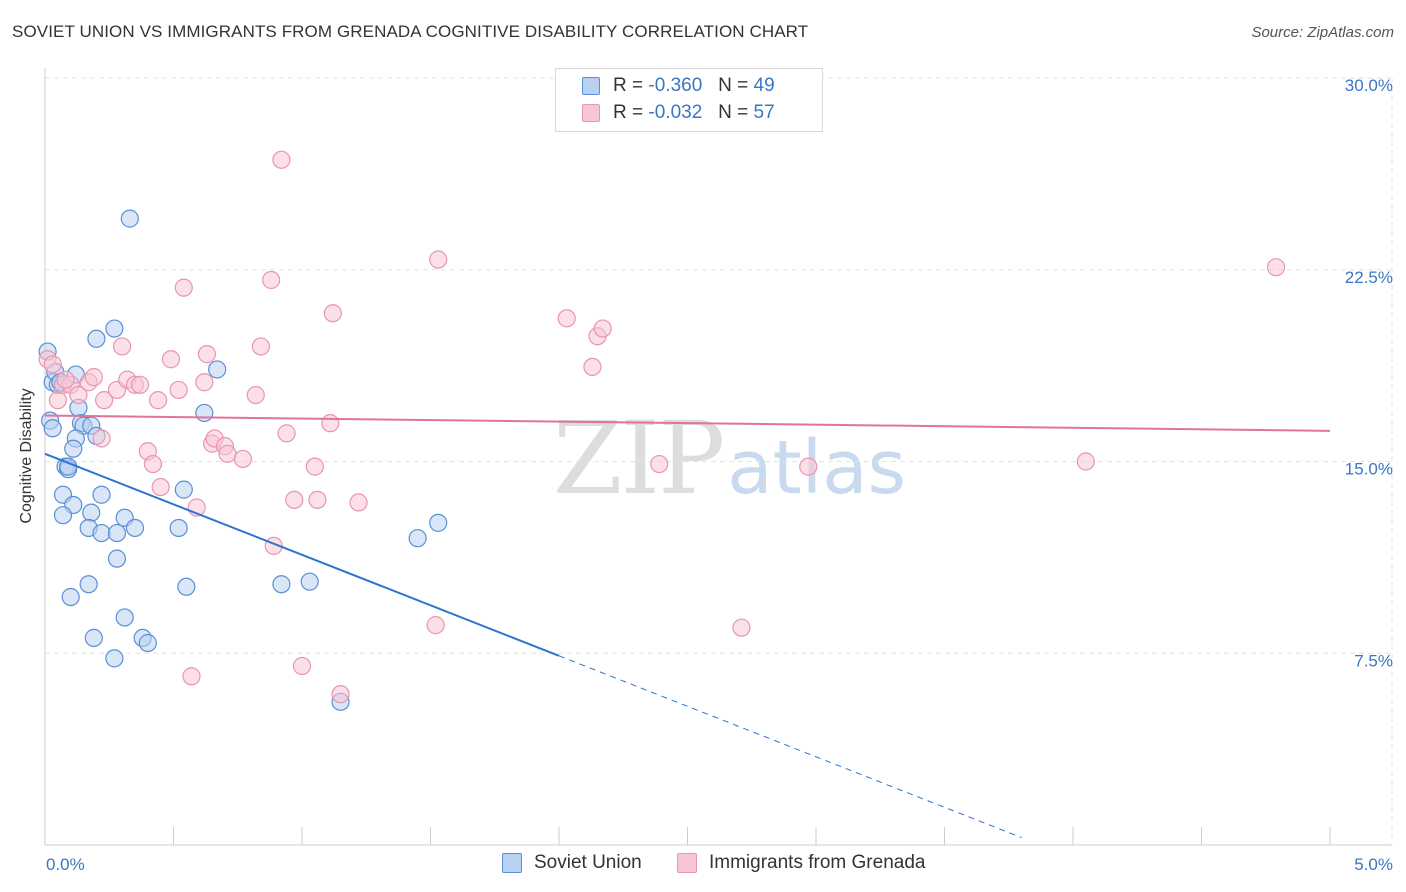 The width and height of the screenshot is (1406, 892). Describe the element at coordinates (1373, 864) in the screenshot. I see `x-tick-label: 5.0%` at that location.